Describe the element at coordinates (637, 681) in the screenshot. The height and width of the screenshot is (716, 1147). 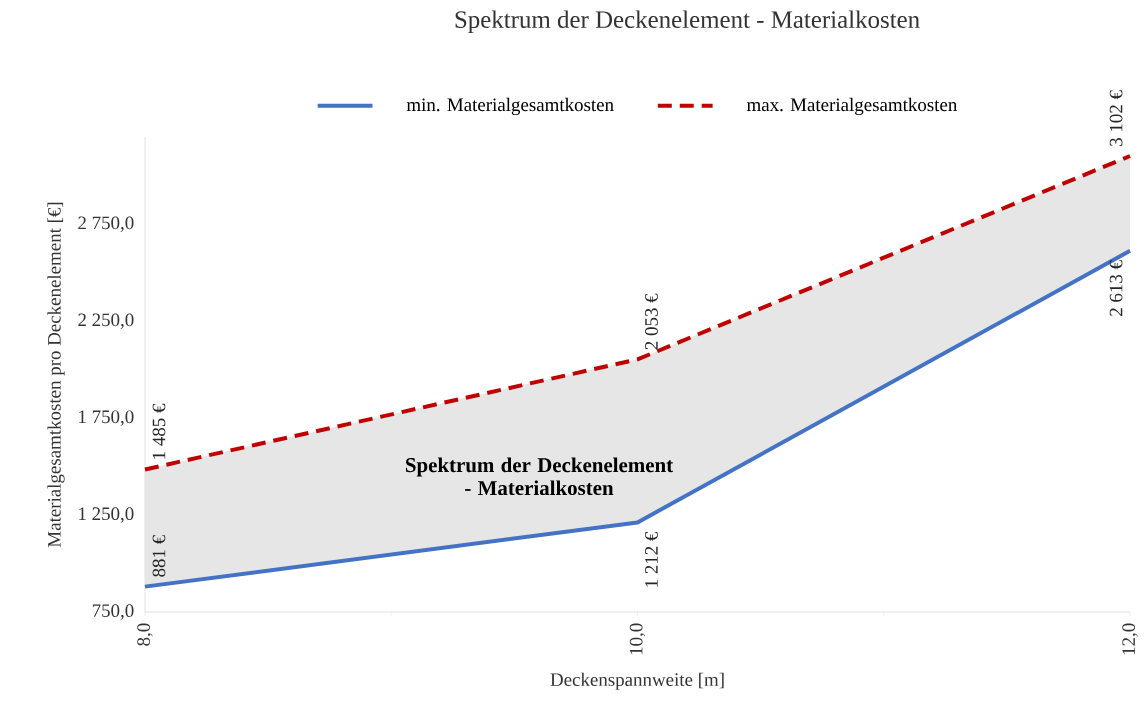
I see `x-axis-title: Deckenspannweite [m]` at that location.